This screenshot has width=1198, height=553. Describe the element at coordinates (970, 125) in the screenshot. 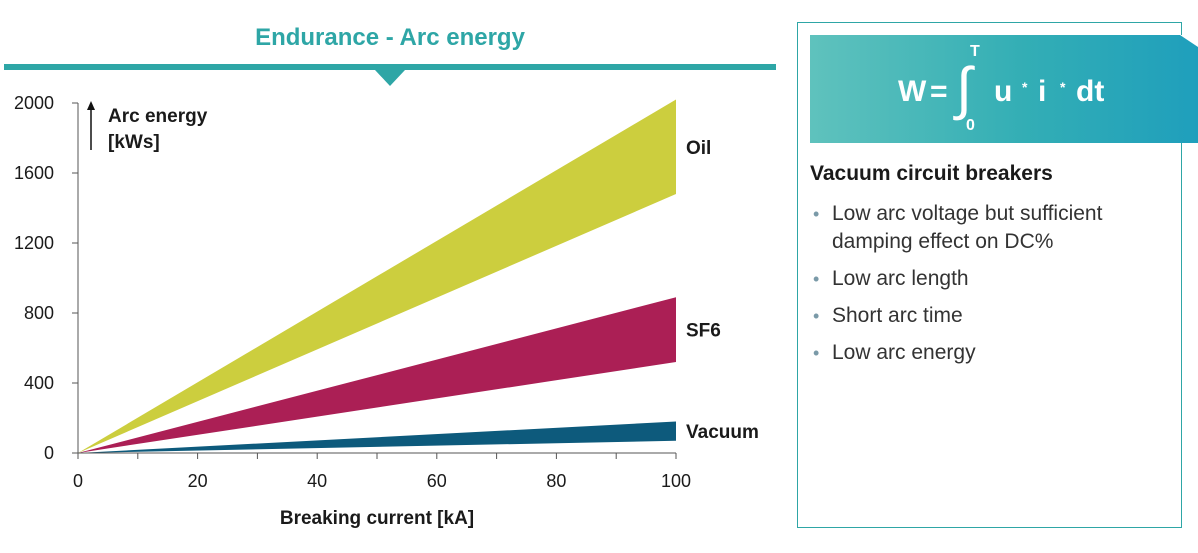

I see `integral-lower-limit: 0` at that location.